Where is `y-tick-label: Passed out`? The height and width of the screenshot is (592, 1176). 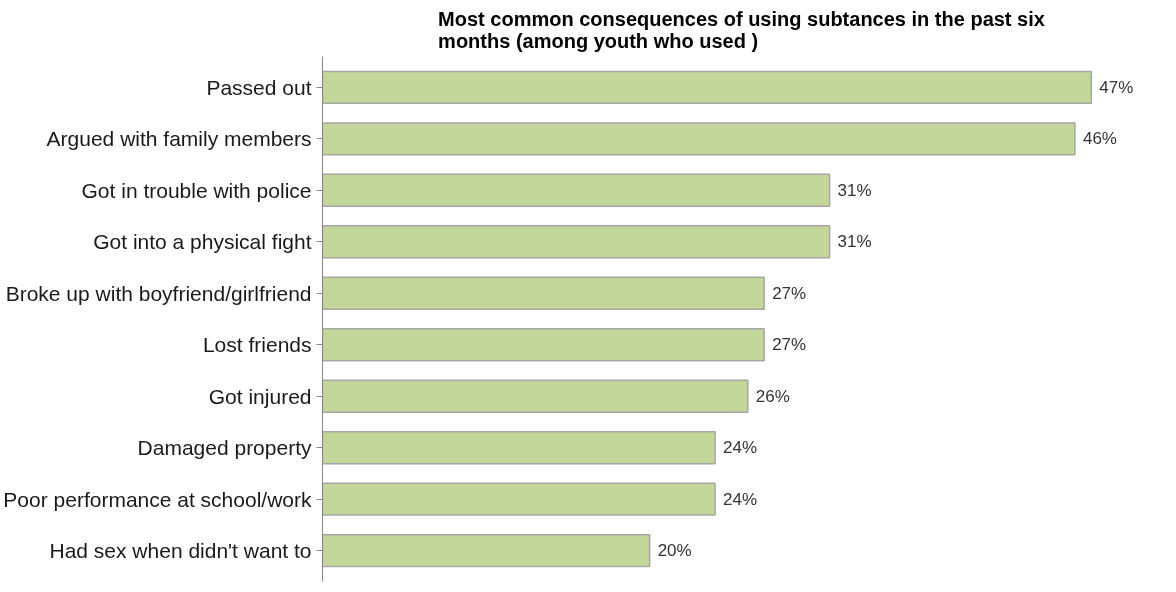
y-tick-label: Passed out is located at coordinates (259, 87).